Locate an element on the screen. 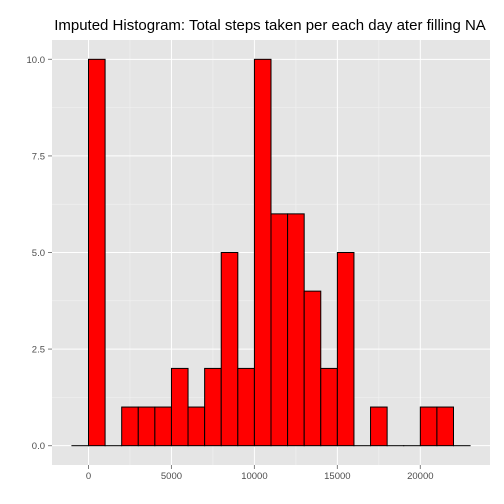 Image resolution: width=504 pixels, height=504 pixels. y-tick-label: 10.0 is located at coordinates (36, 60).